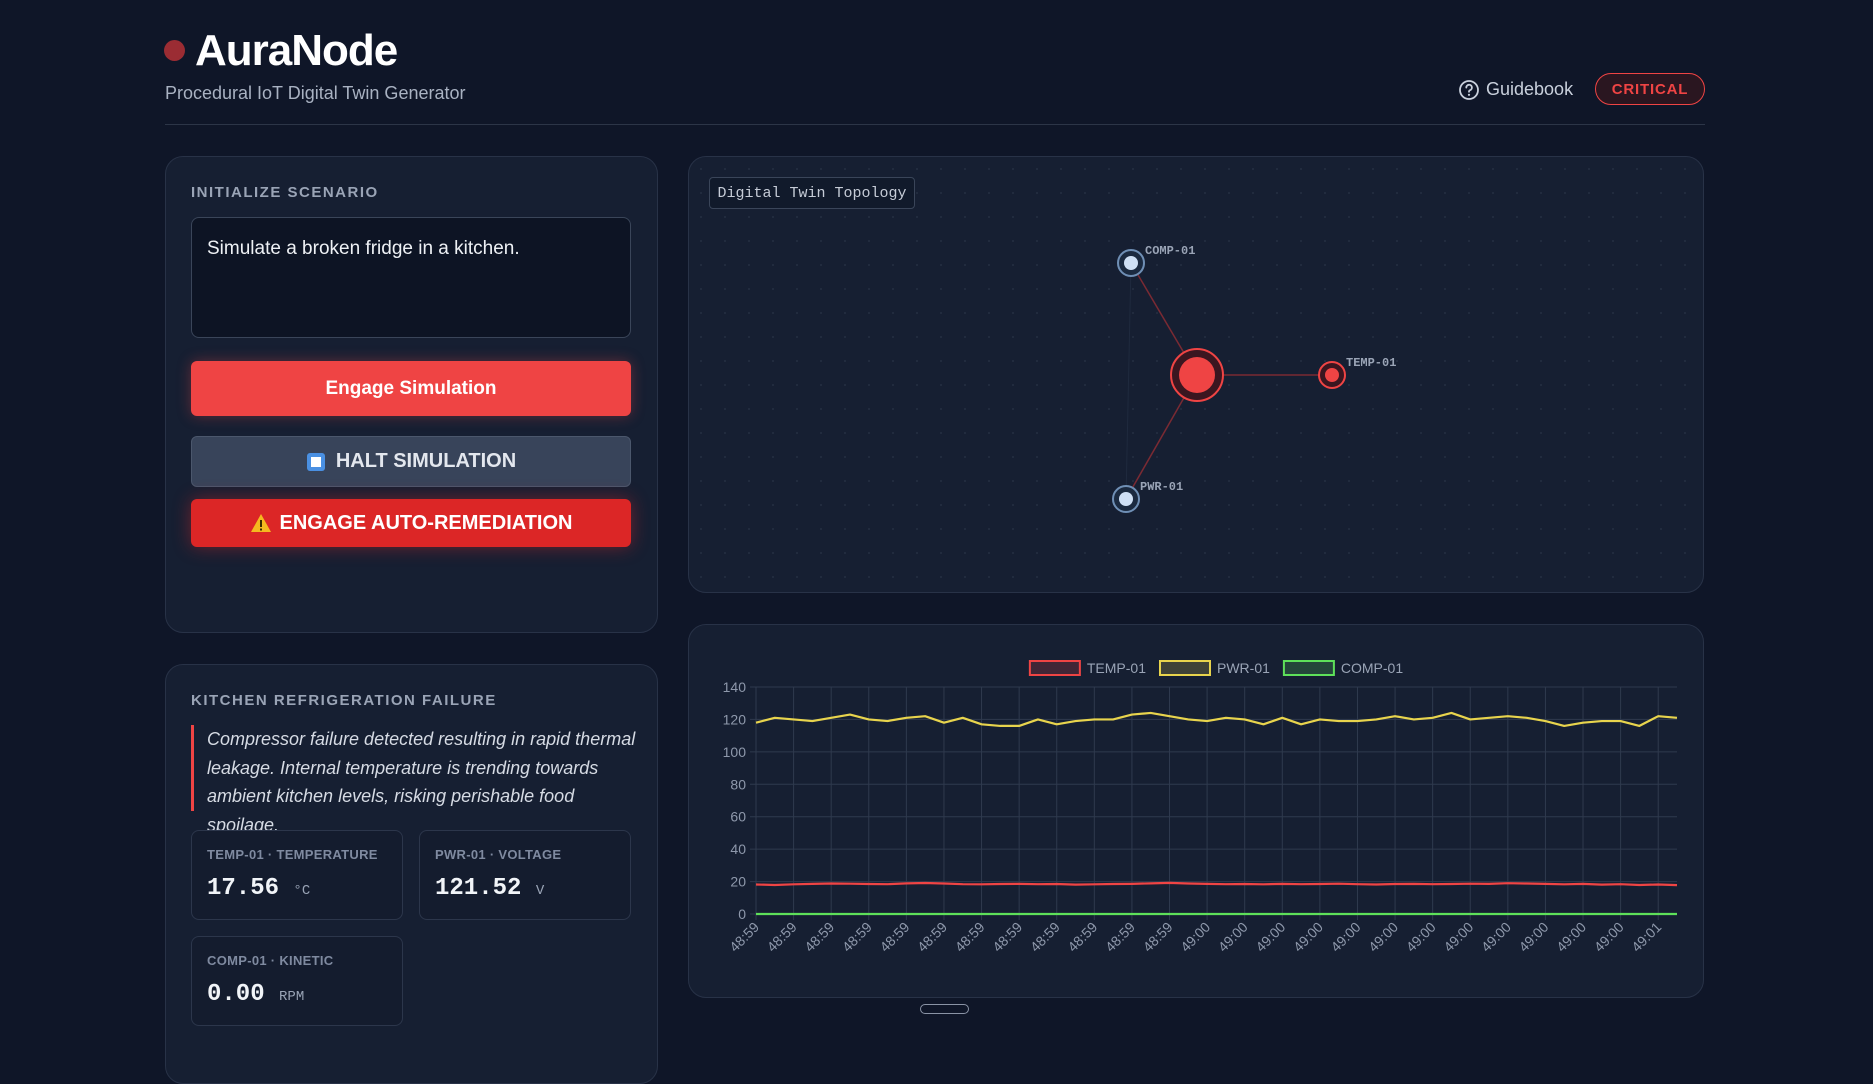 The width and height of the screenshot is (1873, 1084). What do you see at coordinates (498, 854) in the screenshot?
I see `metric-label: PWR-01 · VOLTAGE` at bounding box center [498, 854].